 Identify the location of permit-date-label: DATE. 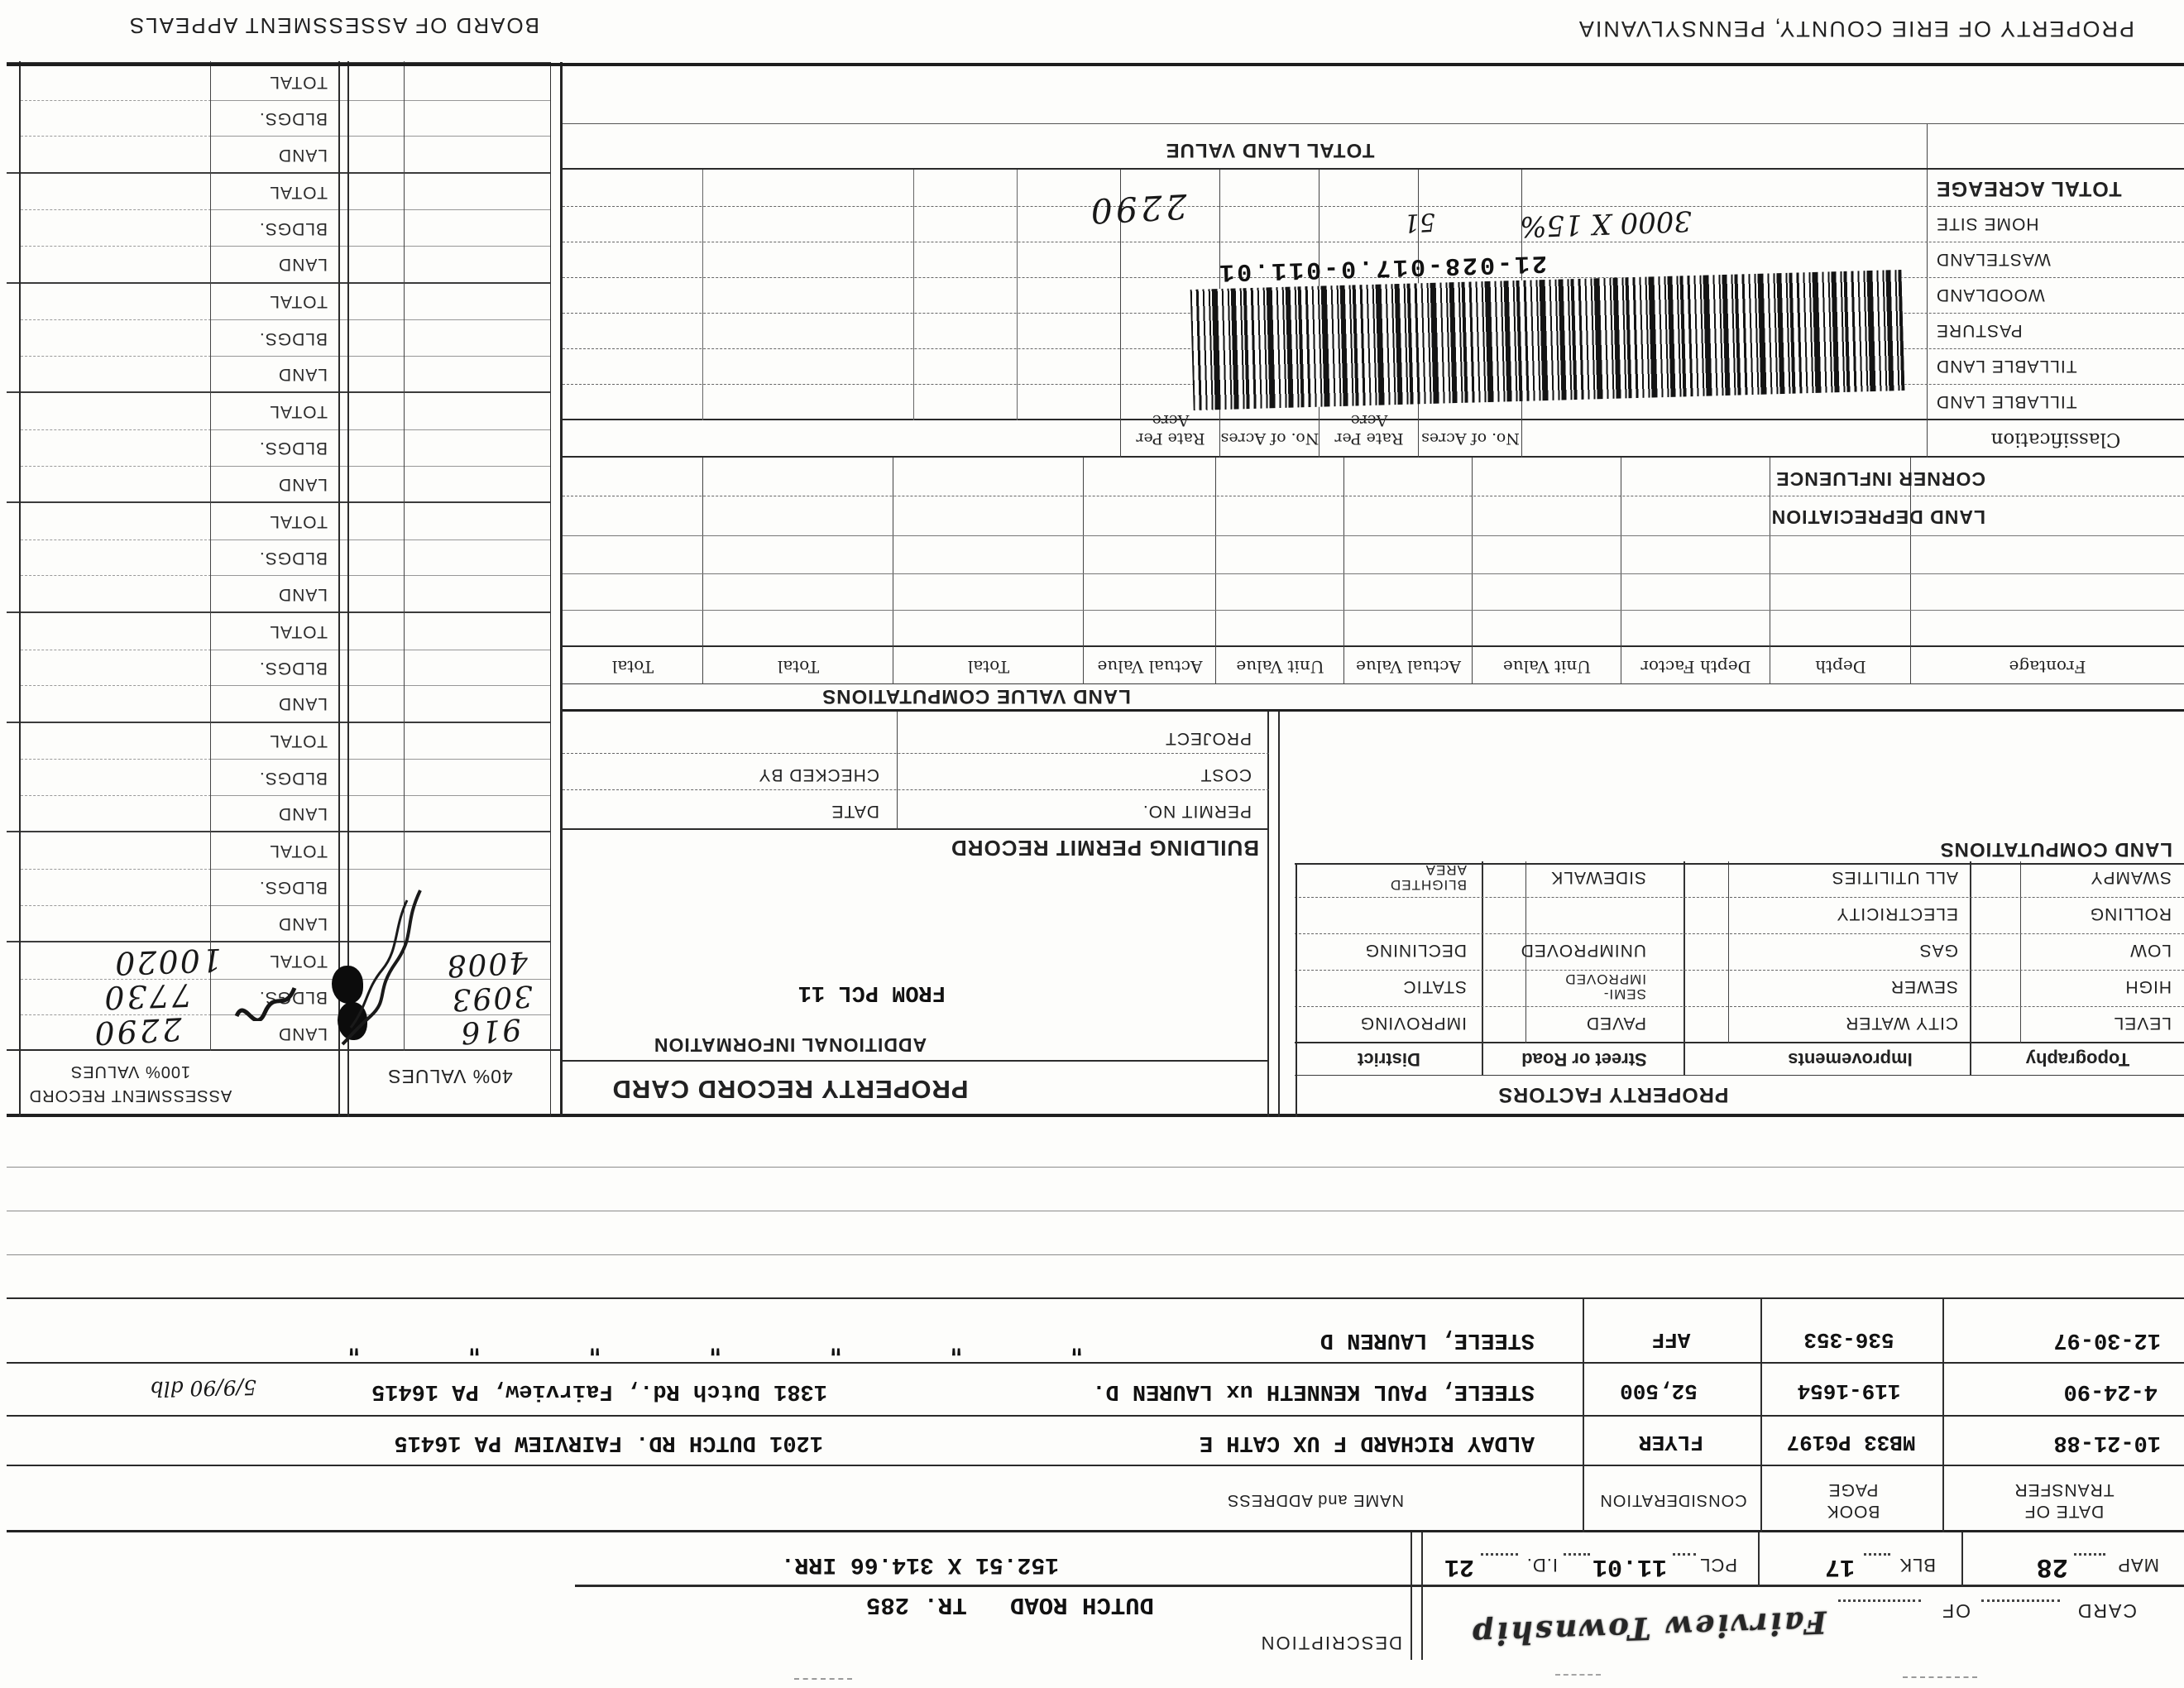
(855, 811).